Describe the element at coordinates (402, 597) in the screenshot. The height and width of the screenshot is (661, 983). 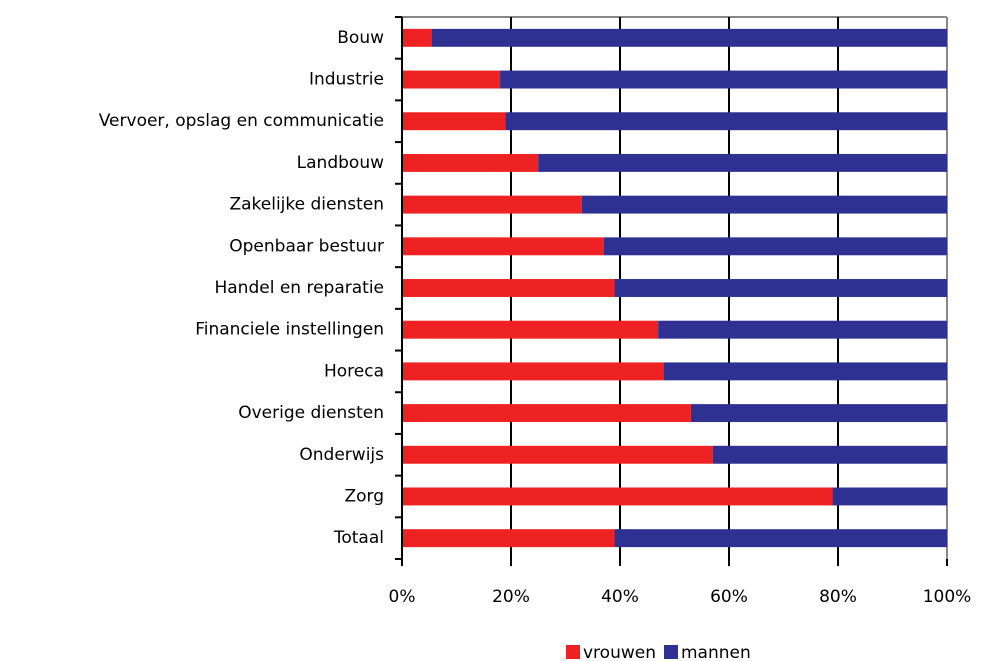
I see `x-tick-label: 0%` at that location.